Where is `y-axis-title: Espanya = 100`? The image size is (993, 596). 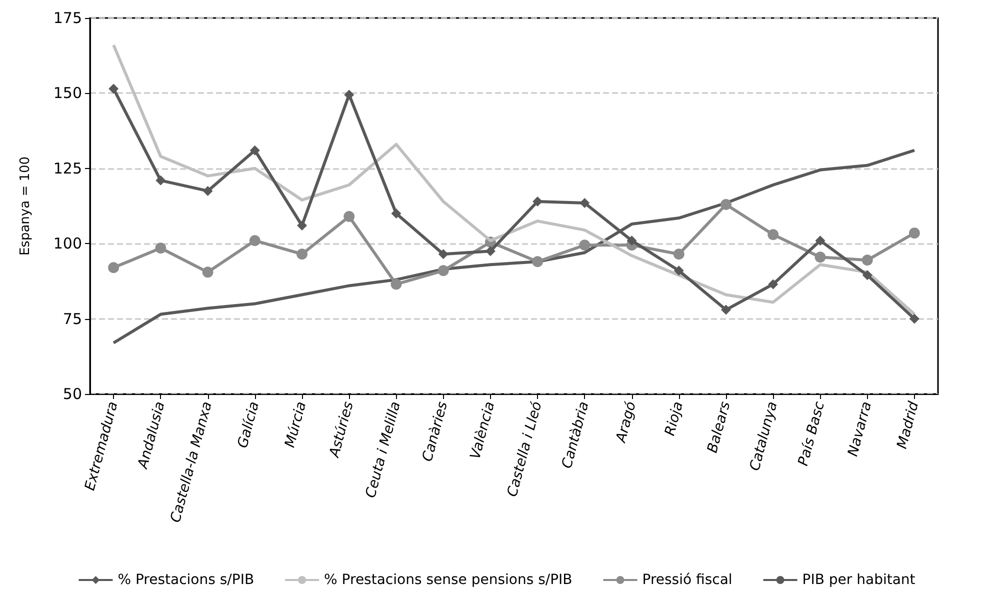 y-axis-title: Espanya = 100 is located at coordinates (25, 206).